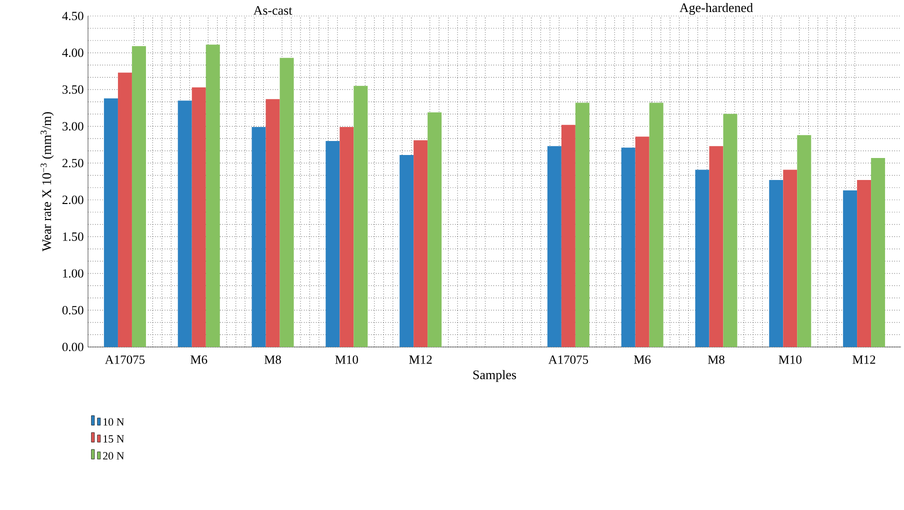 Image resolution: width=904 pixels, height=510 pixels. What do you see at coordinates (73, 347) in the screenshot?
I see `y-tick-label: 0.00` at bounding box center [73, 347].